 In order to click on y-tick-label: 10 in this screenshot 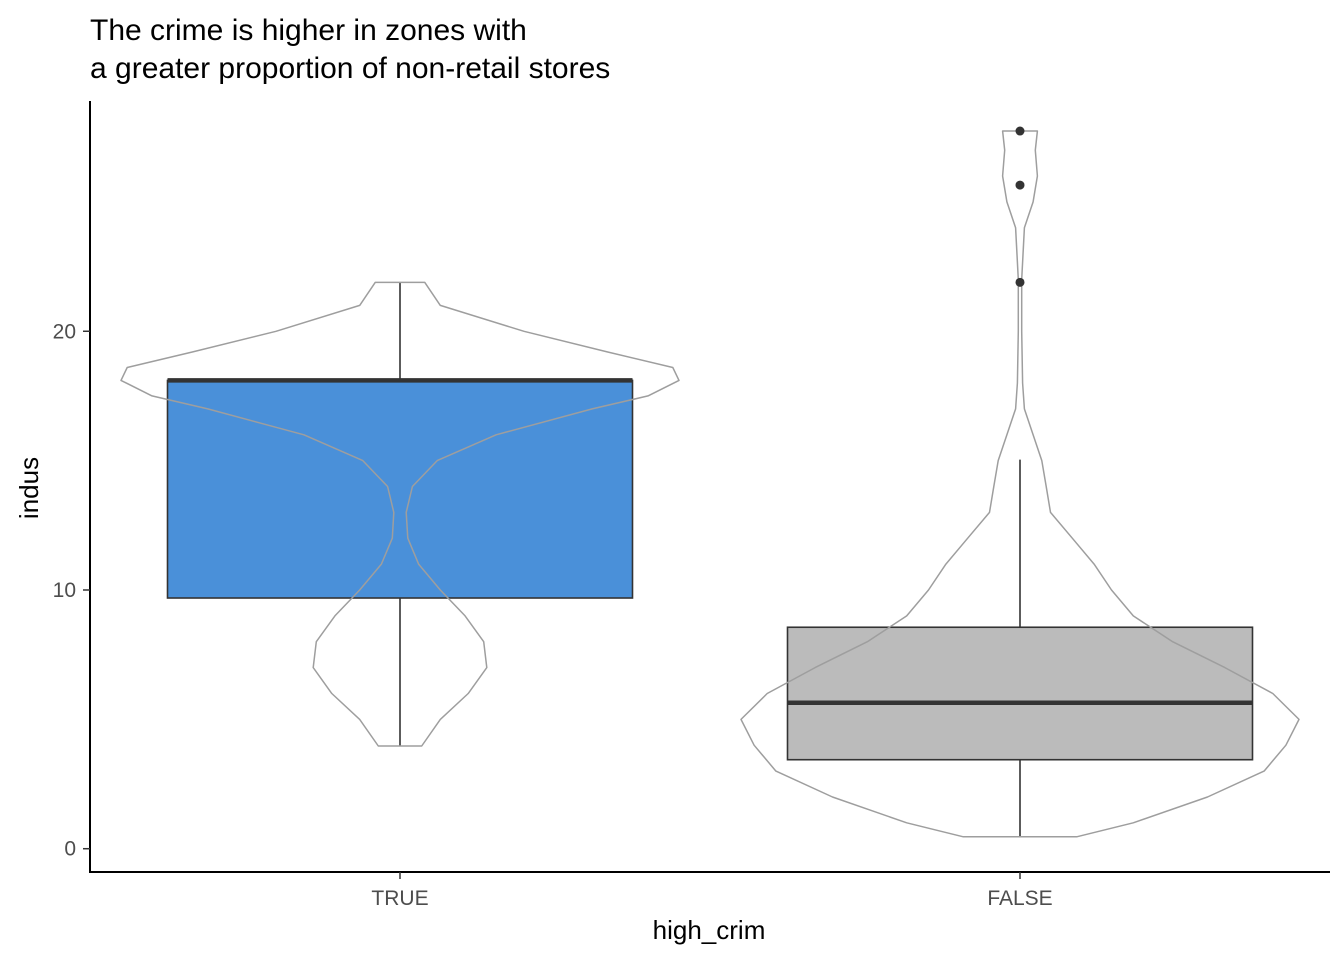, I will do `click(64, 590)`.